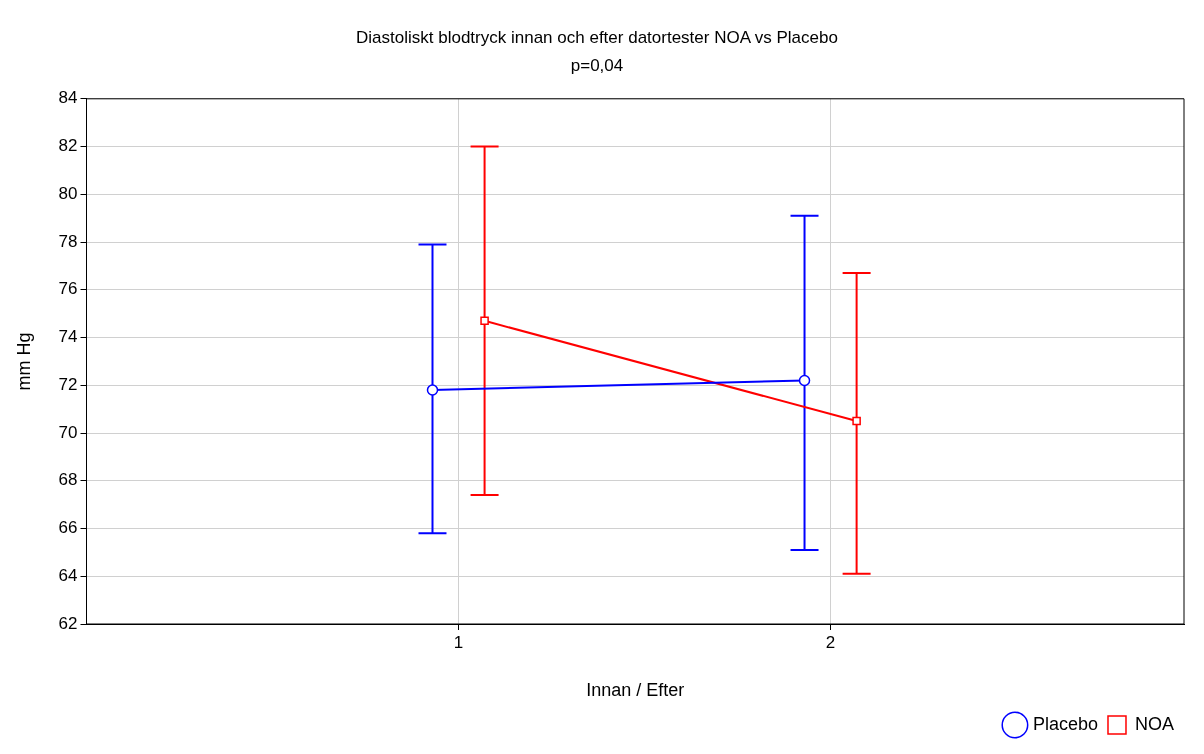  Describe the element at coordinates (68, 241) in the screenshot. I see `y-tick-label: 78` at that location.